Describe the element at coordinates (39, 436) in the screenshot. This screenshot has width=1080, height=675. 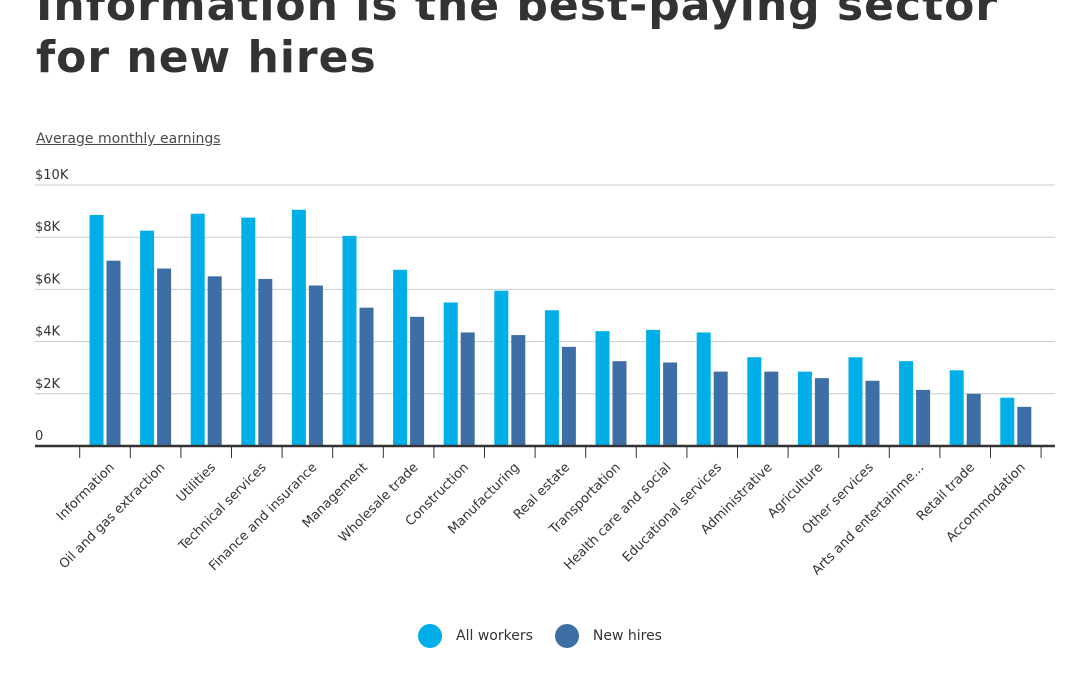
I see `y-tick-label: 0` at that location.